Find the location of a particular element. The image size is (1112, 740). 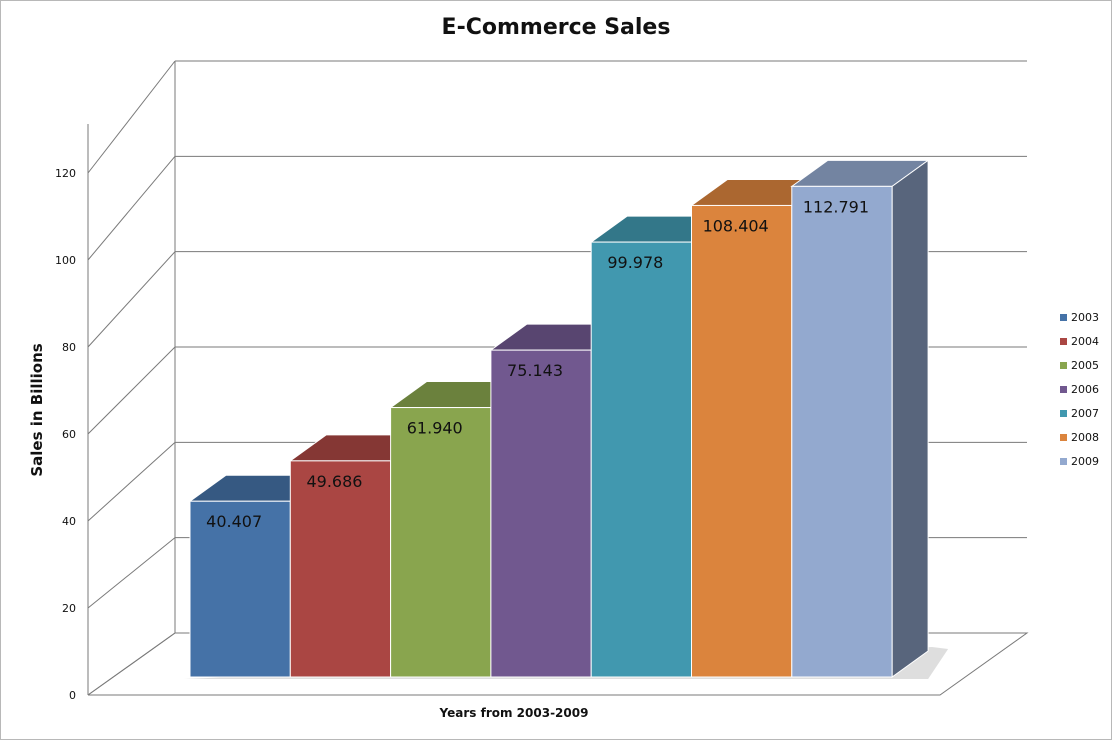

y-tick-label: 100 is located at coordinates (65, 260).